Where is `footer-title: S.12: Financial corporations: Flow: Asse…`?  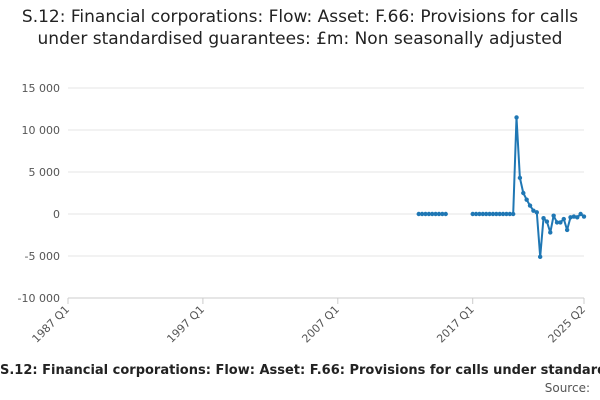 footer-title: S.12: Financial corporations: Flow: Asse… is located at coordinates (300, 370).